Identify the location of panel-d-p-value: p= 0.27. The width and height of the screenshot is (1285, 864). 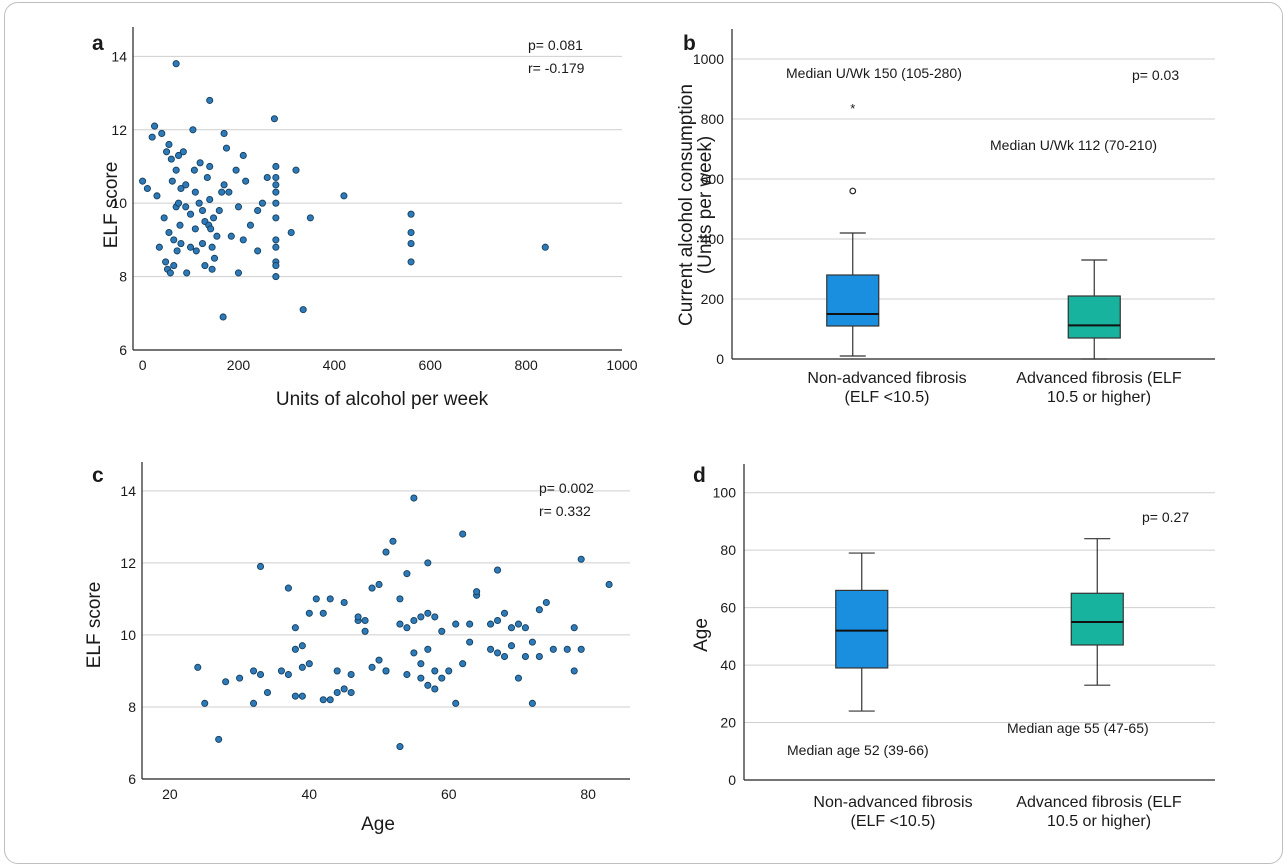
(1165, 517).